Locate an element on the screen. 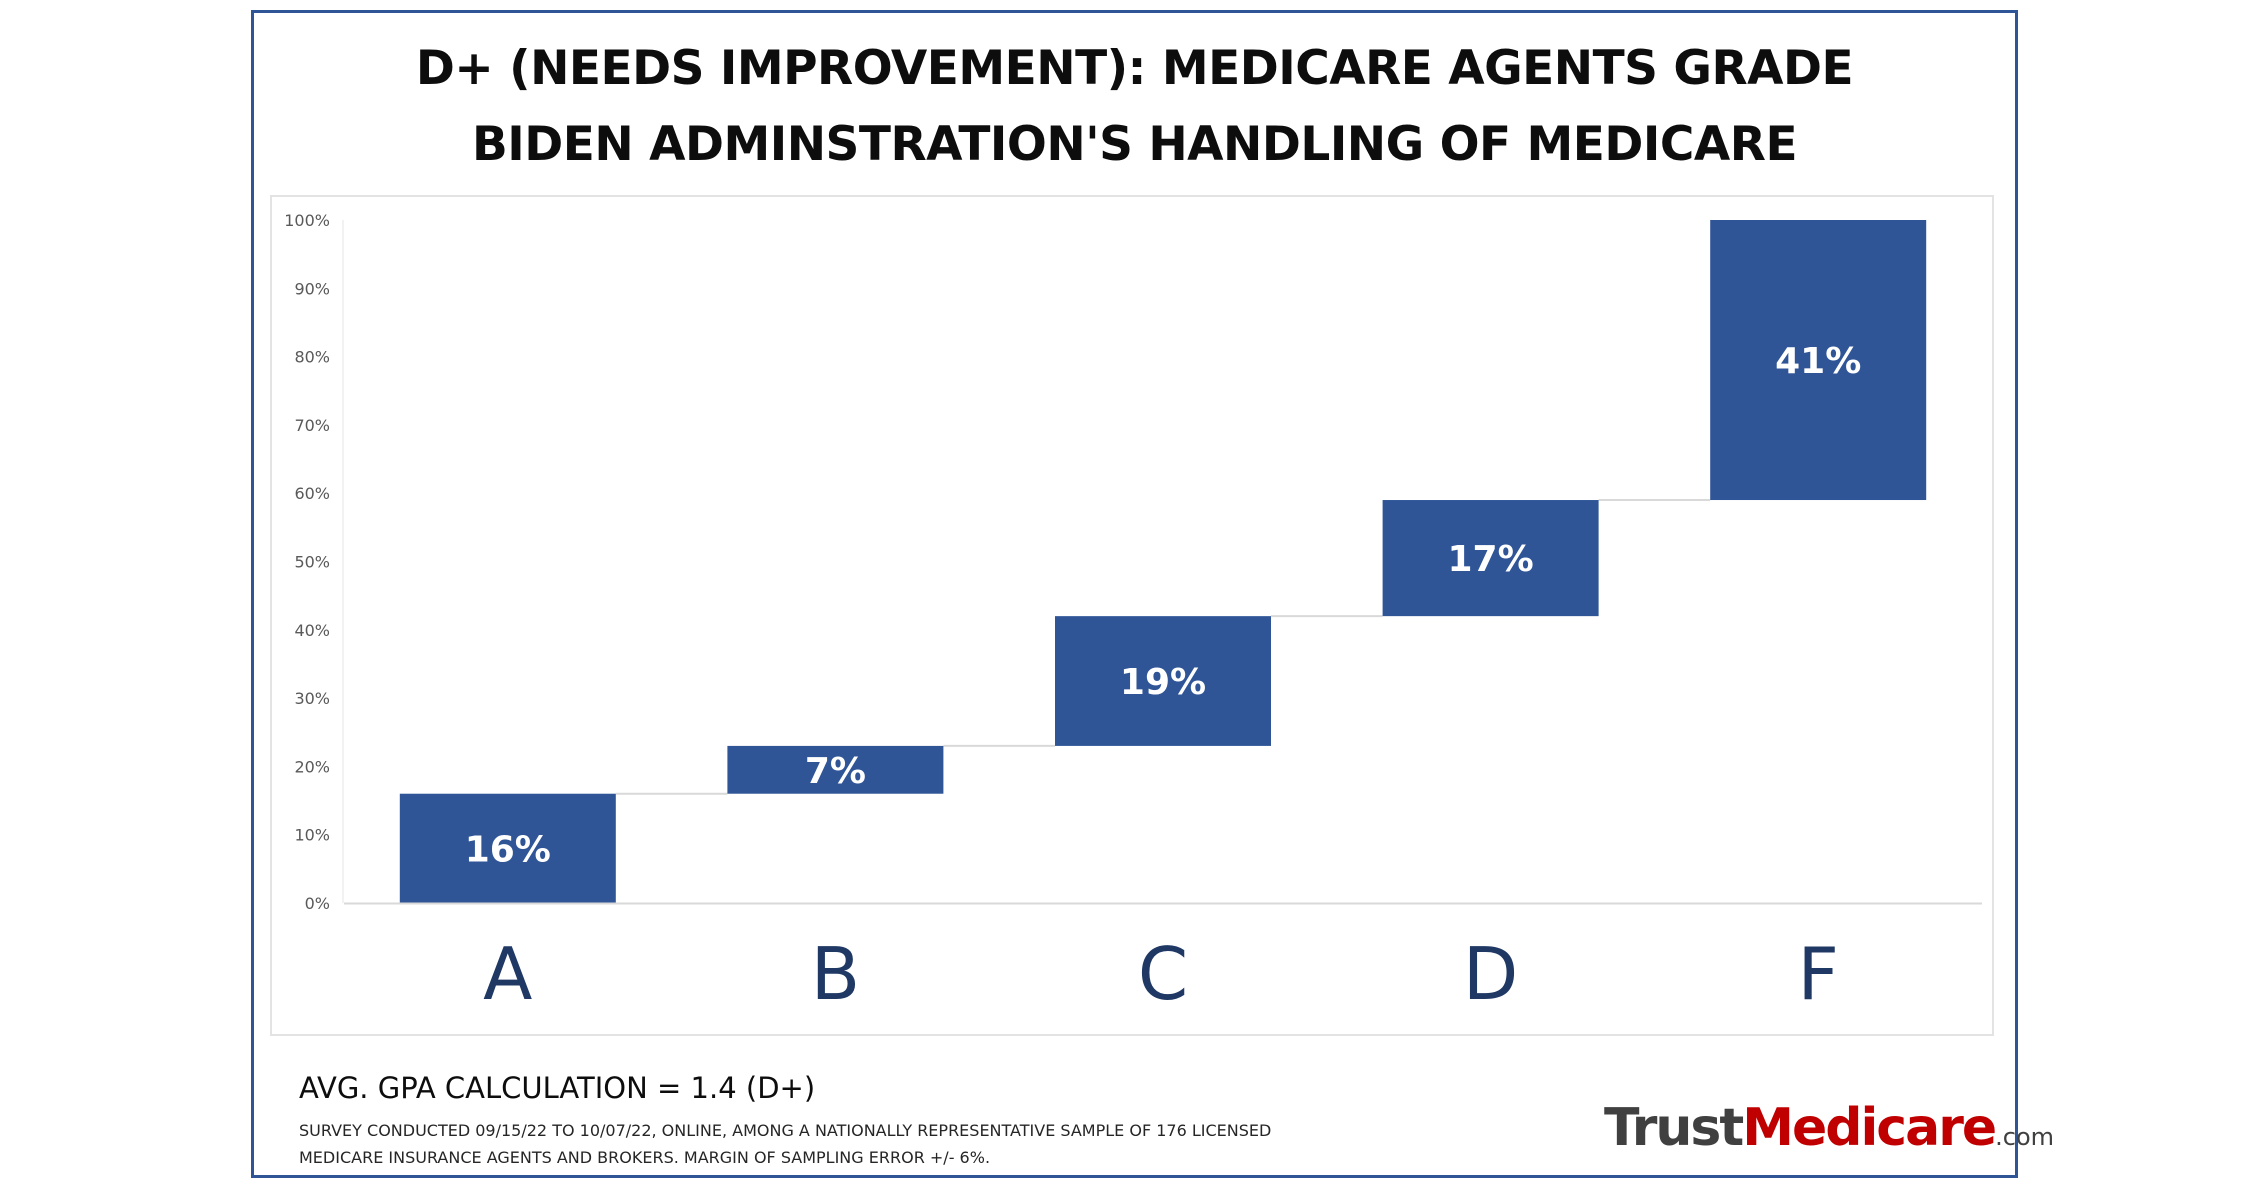  x-category-c: C is located at coordinates (1163, 974).